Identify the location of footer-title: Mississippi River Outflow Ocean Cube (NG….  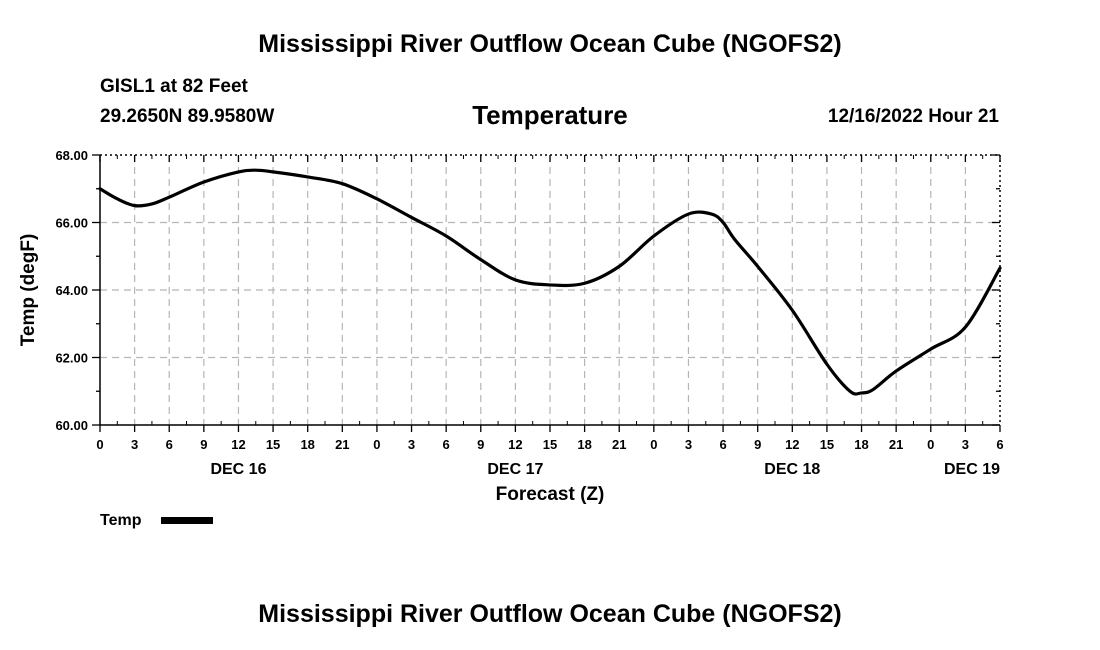
(550, 614).